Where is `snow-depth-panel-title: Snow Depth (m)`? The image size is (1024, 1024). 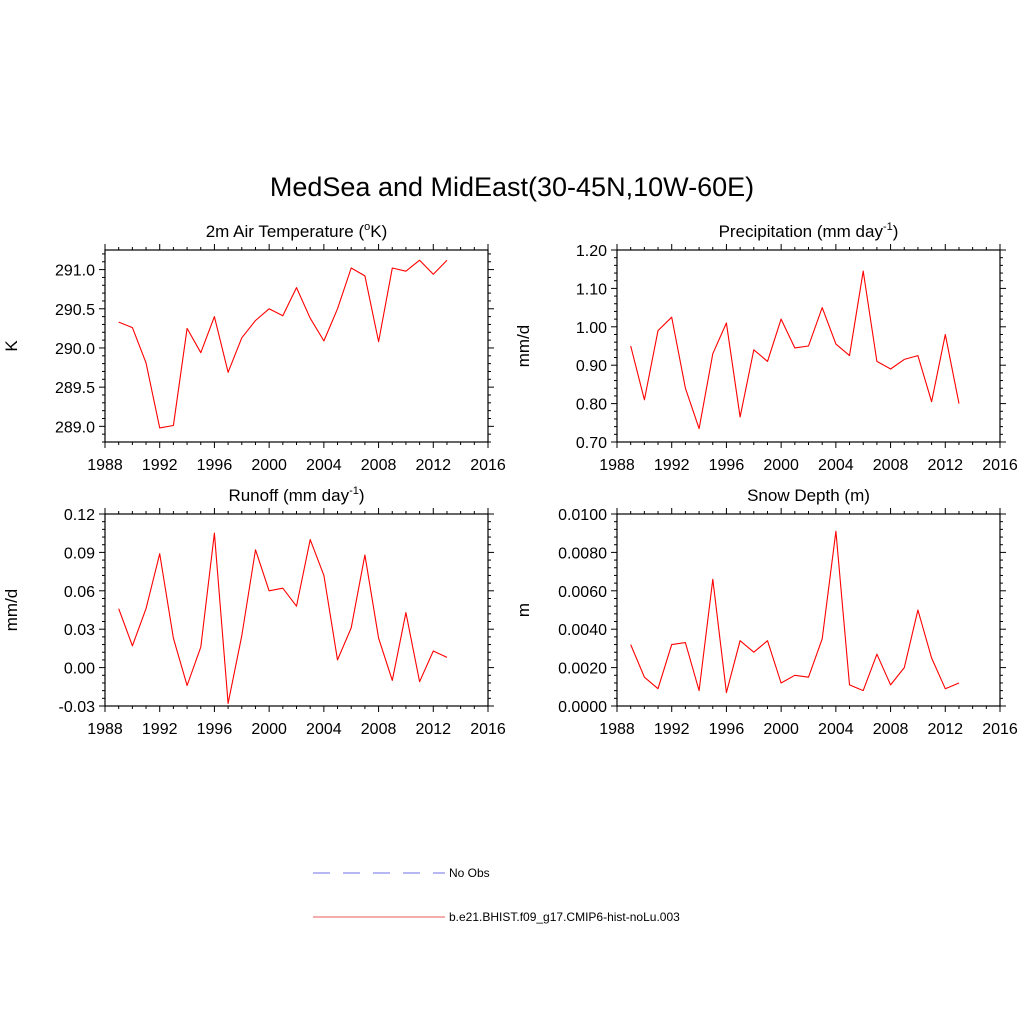 snow-depth-panel-title: Snow Depth (m) is located at coordinates (808, 495).